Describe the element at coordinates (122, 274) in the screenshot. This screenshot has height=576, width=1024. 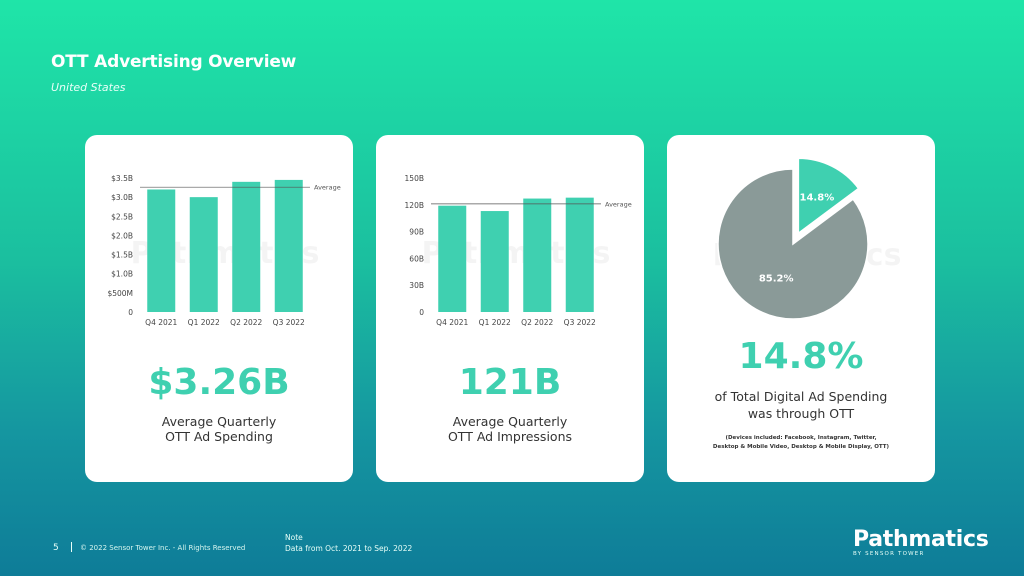
I see `spend-ytick-label: $1.0B` at that location.